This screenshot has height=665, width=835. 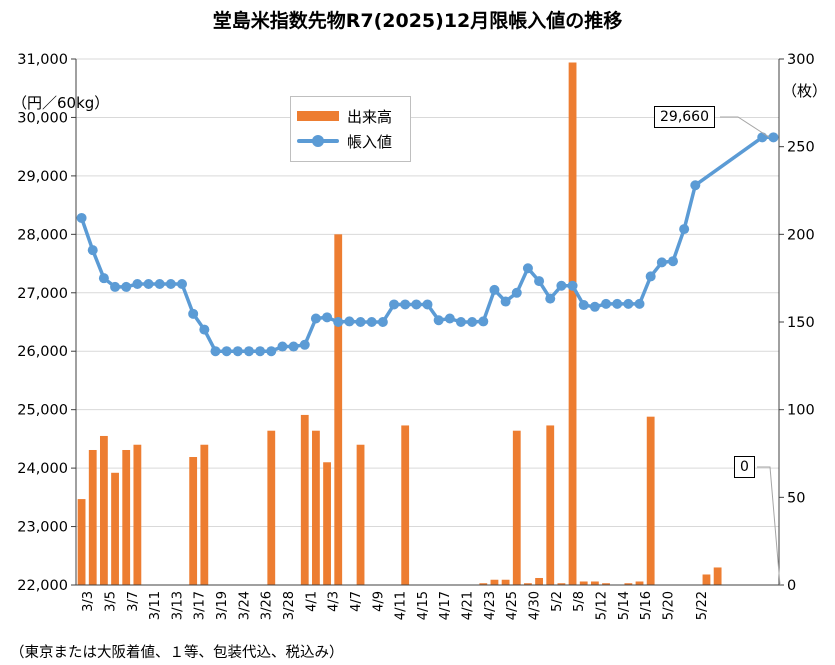 What do you see at coordinates (133, 601) in the screenshot?
I see `x-axis-tick-label: 3/7` at bounding box center [133, 601].